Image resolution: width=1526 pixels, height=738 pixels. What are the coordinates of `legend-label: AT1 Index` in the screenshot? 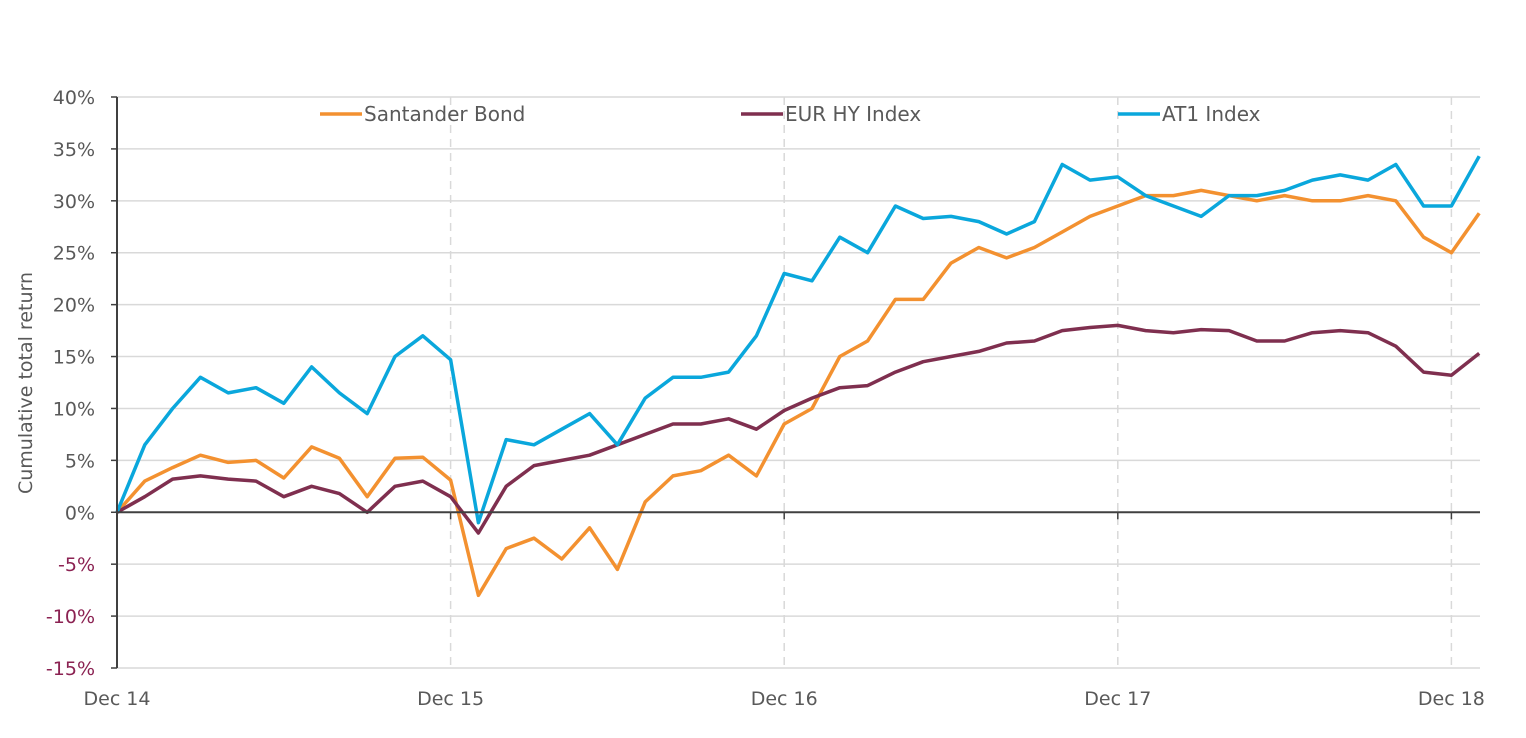 It's located at (1211, 114).